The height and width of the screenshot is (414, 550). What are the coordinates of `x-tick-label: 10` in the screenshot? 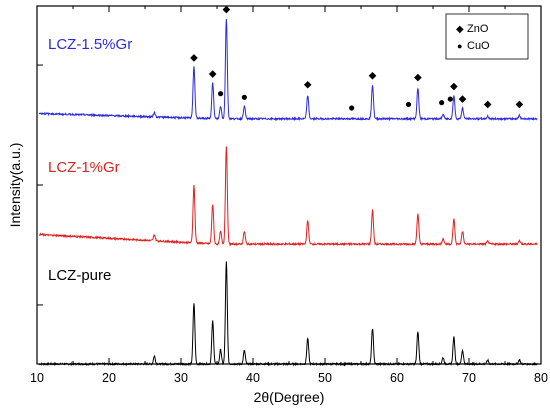 It's located at (37, 378).